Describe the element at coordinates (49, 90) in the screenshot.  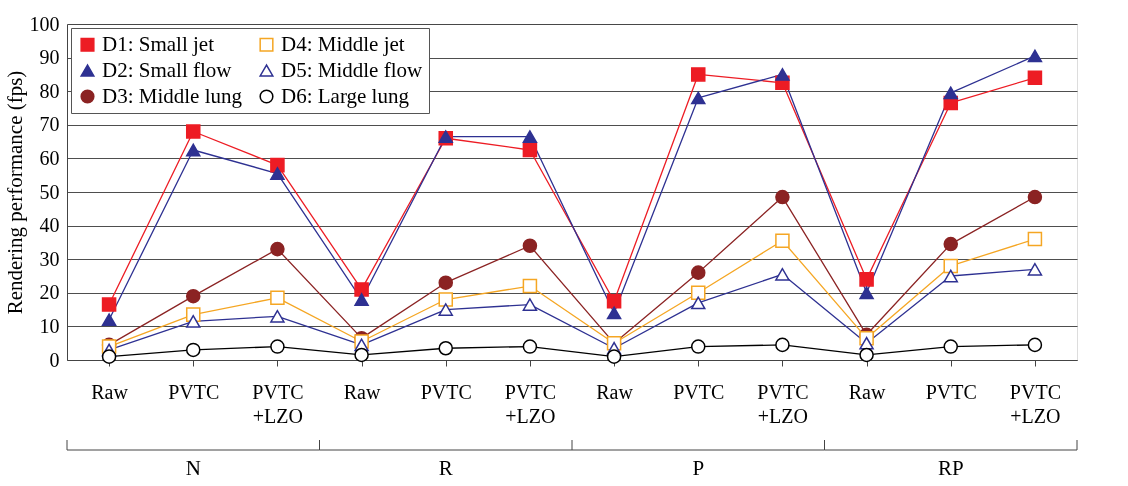
I see `y-tick-label: 80` at that location.